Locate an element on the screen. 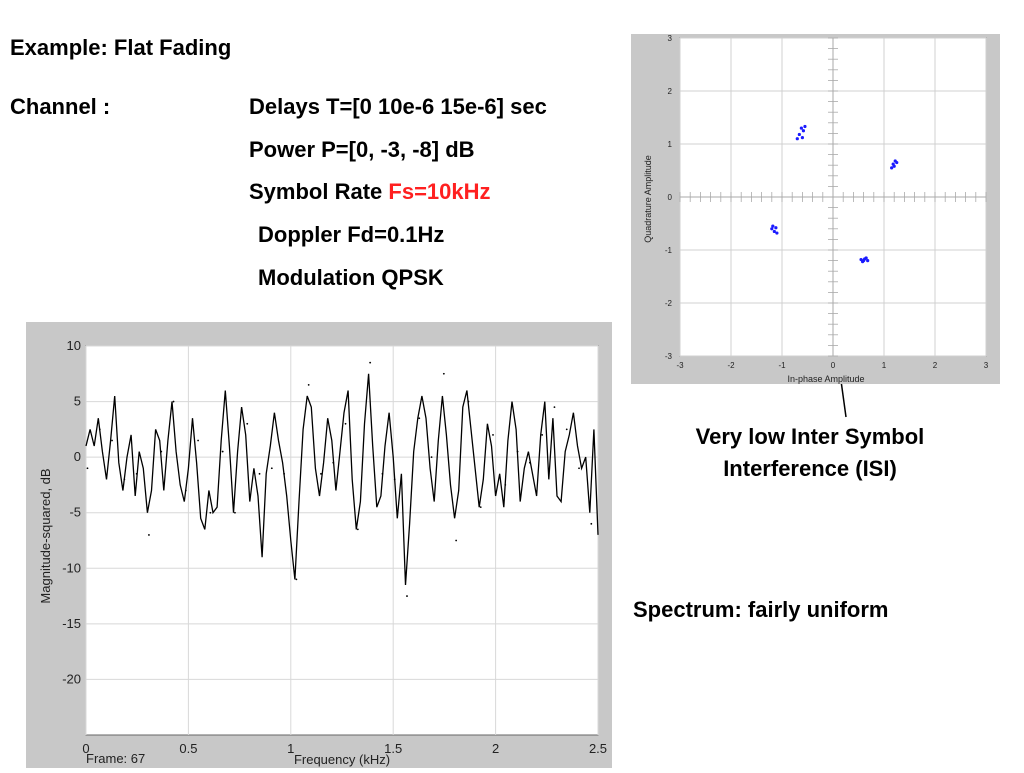 The width and height of the screenshot is (1024, 773). constellation-xtick: 0 is located at coordinates (833, 365).